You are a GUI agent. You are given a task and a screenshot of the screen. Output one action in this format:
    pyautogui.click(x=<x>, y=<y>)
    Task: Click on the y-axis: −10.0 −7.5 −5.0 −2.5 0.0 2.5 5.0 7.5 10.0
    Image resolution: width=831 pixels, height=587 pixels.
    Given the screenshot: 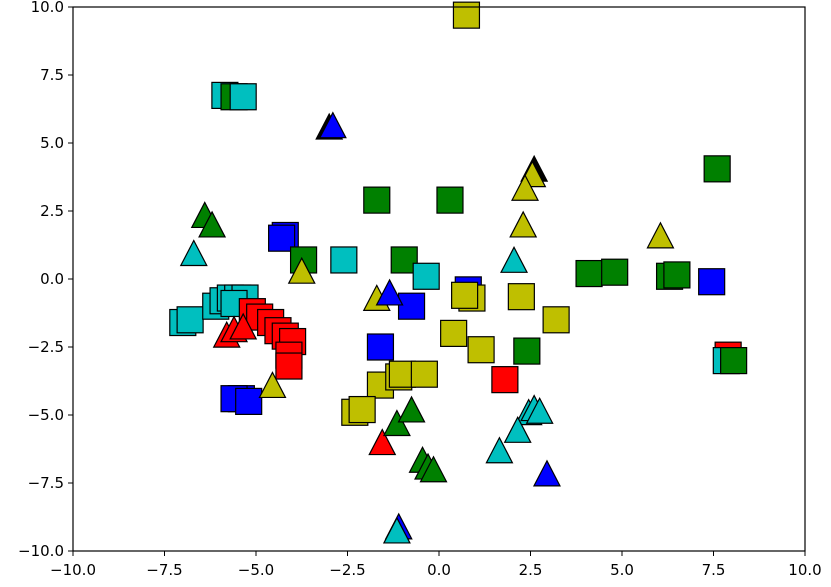 What is the action you would take?
    pyautogui.click(x=45, y=280)
    